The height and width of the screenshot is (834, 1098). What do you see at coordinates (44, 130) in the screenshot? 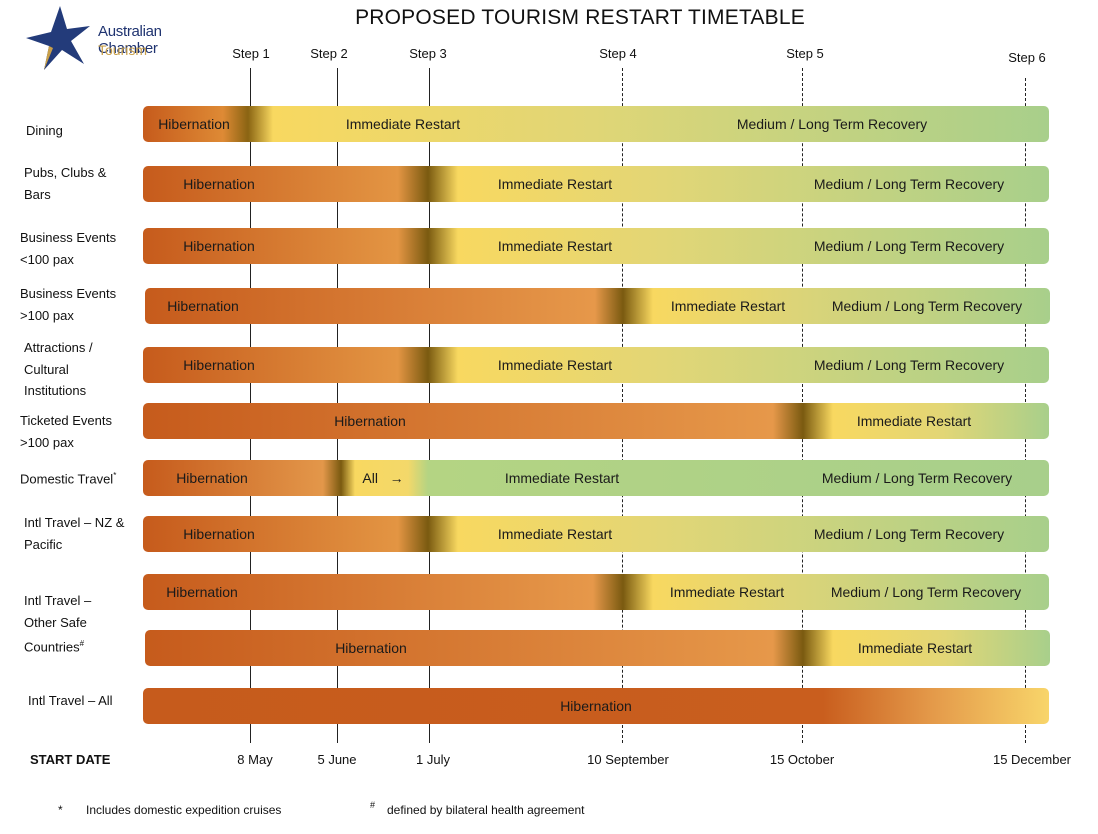
I see `row-label-dining: Dining` at bounding box center [44, 130].